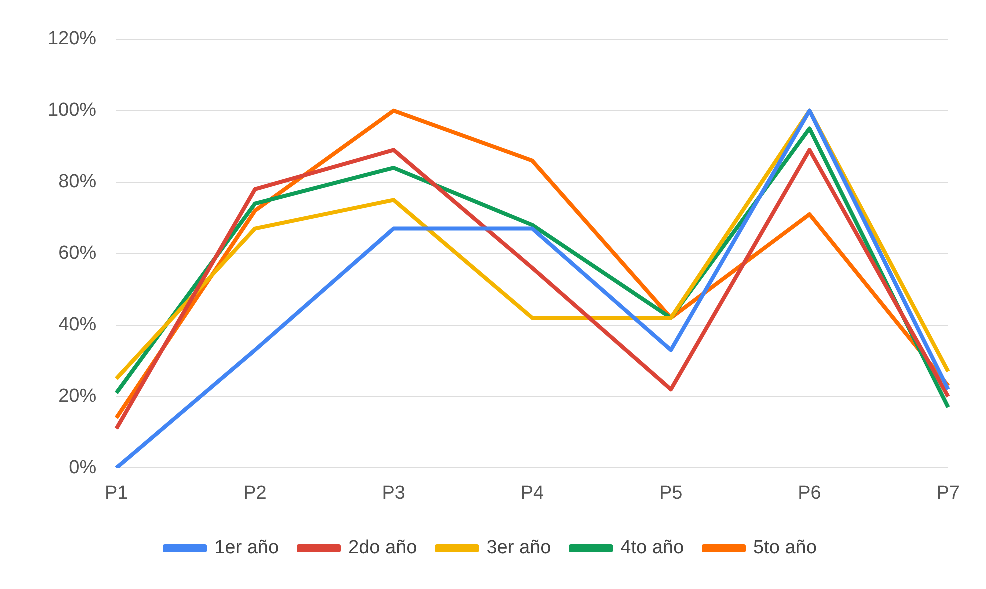  Describe the element at coordinates (785, 548) in the screenshot. I see `legend-label: 5to año` at that location.